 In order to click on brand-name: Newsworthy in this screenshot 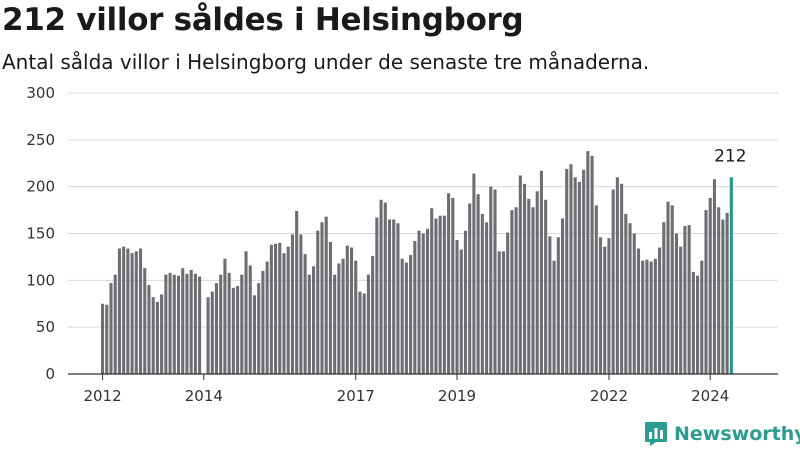, I will do `click(737, 434)`.